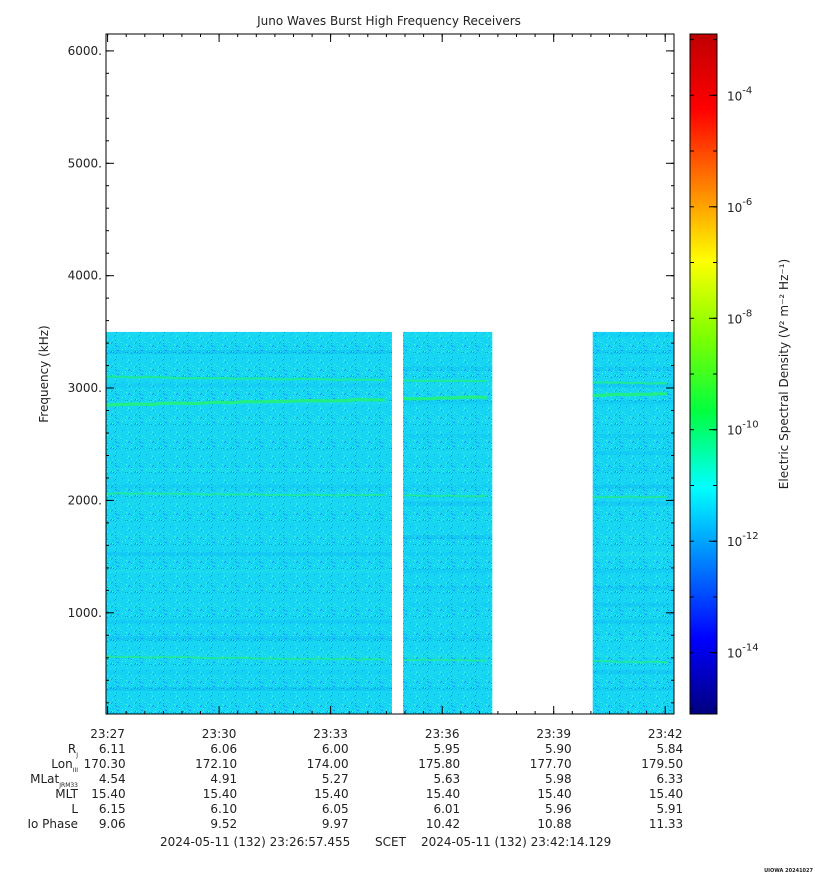 The width and height of the screenshot is (815, 884). What do you see at coordinates (74, 809) in the screenshot?
I see `ephemeris-row-label: L` at bounding box center [74, 809].